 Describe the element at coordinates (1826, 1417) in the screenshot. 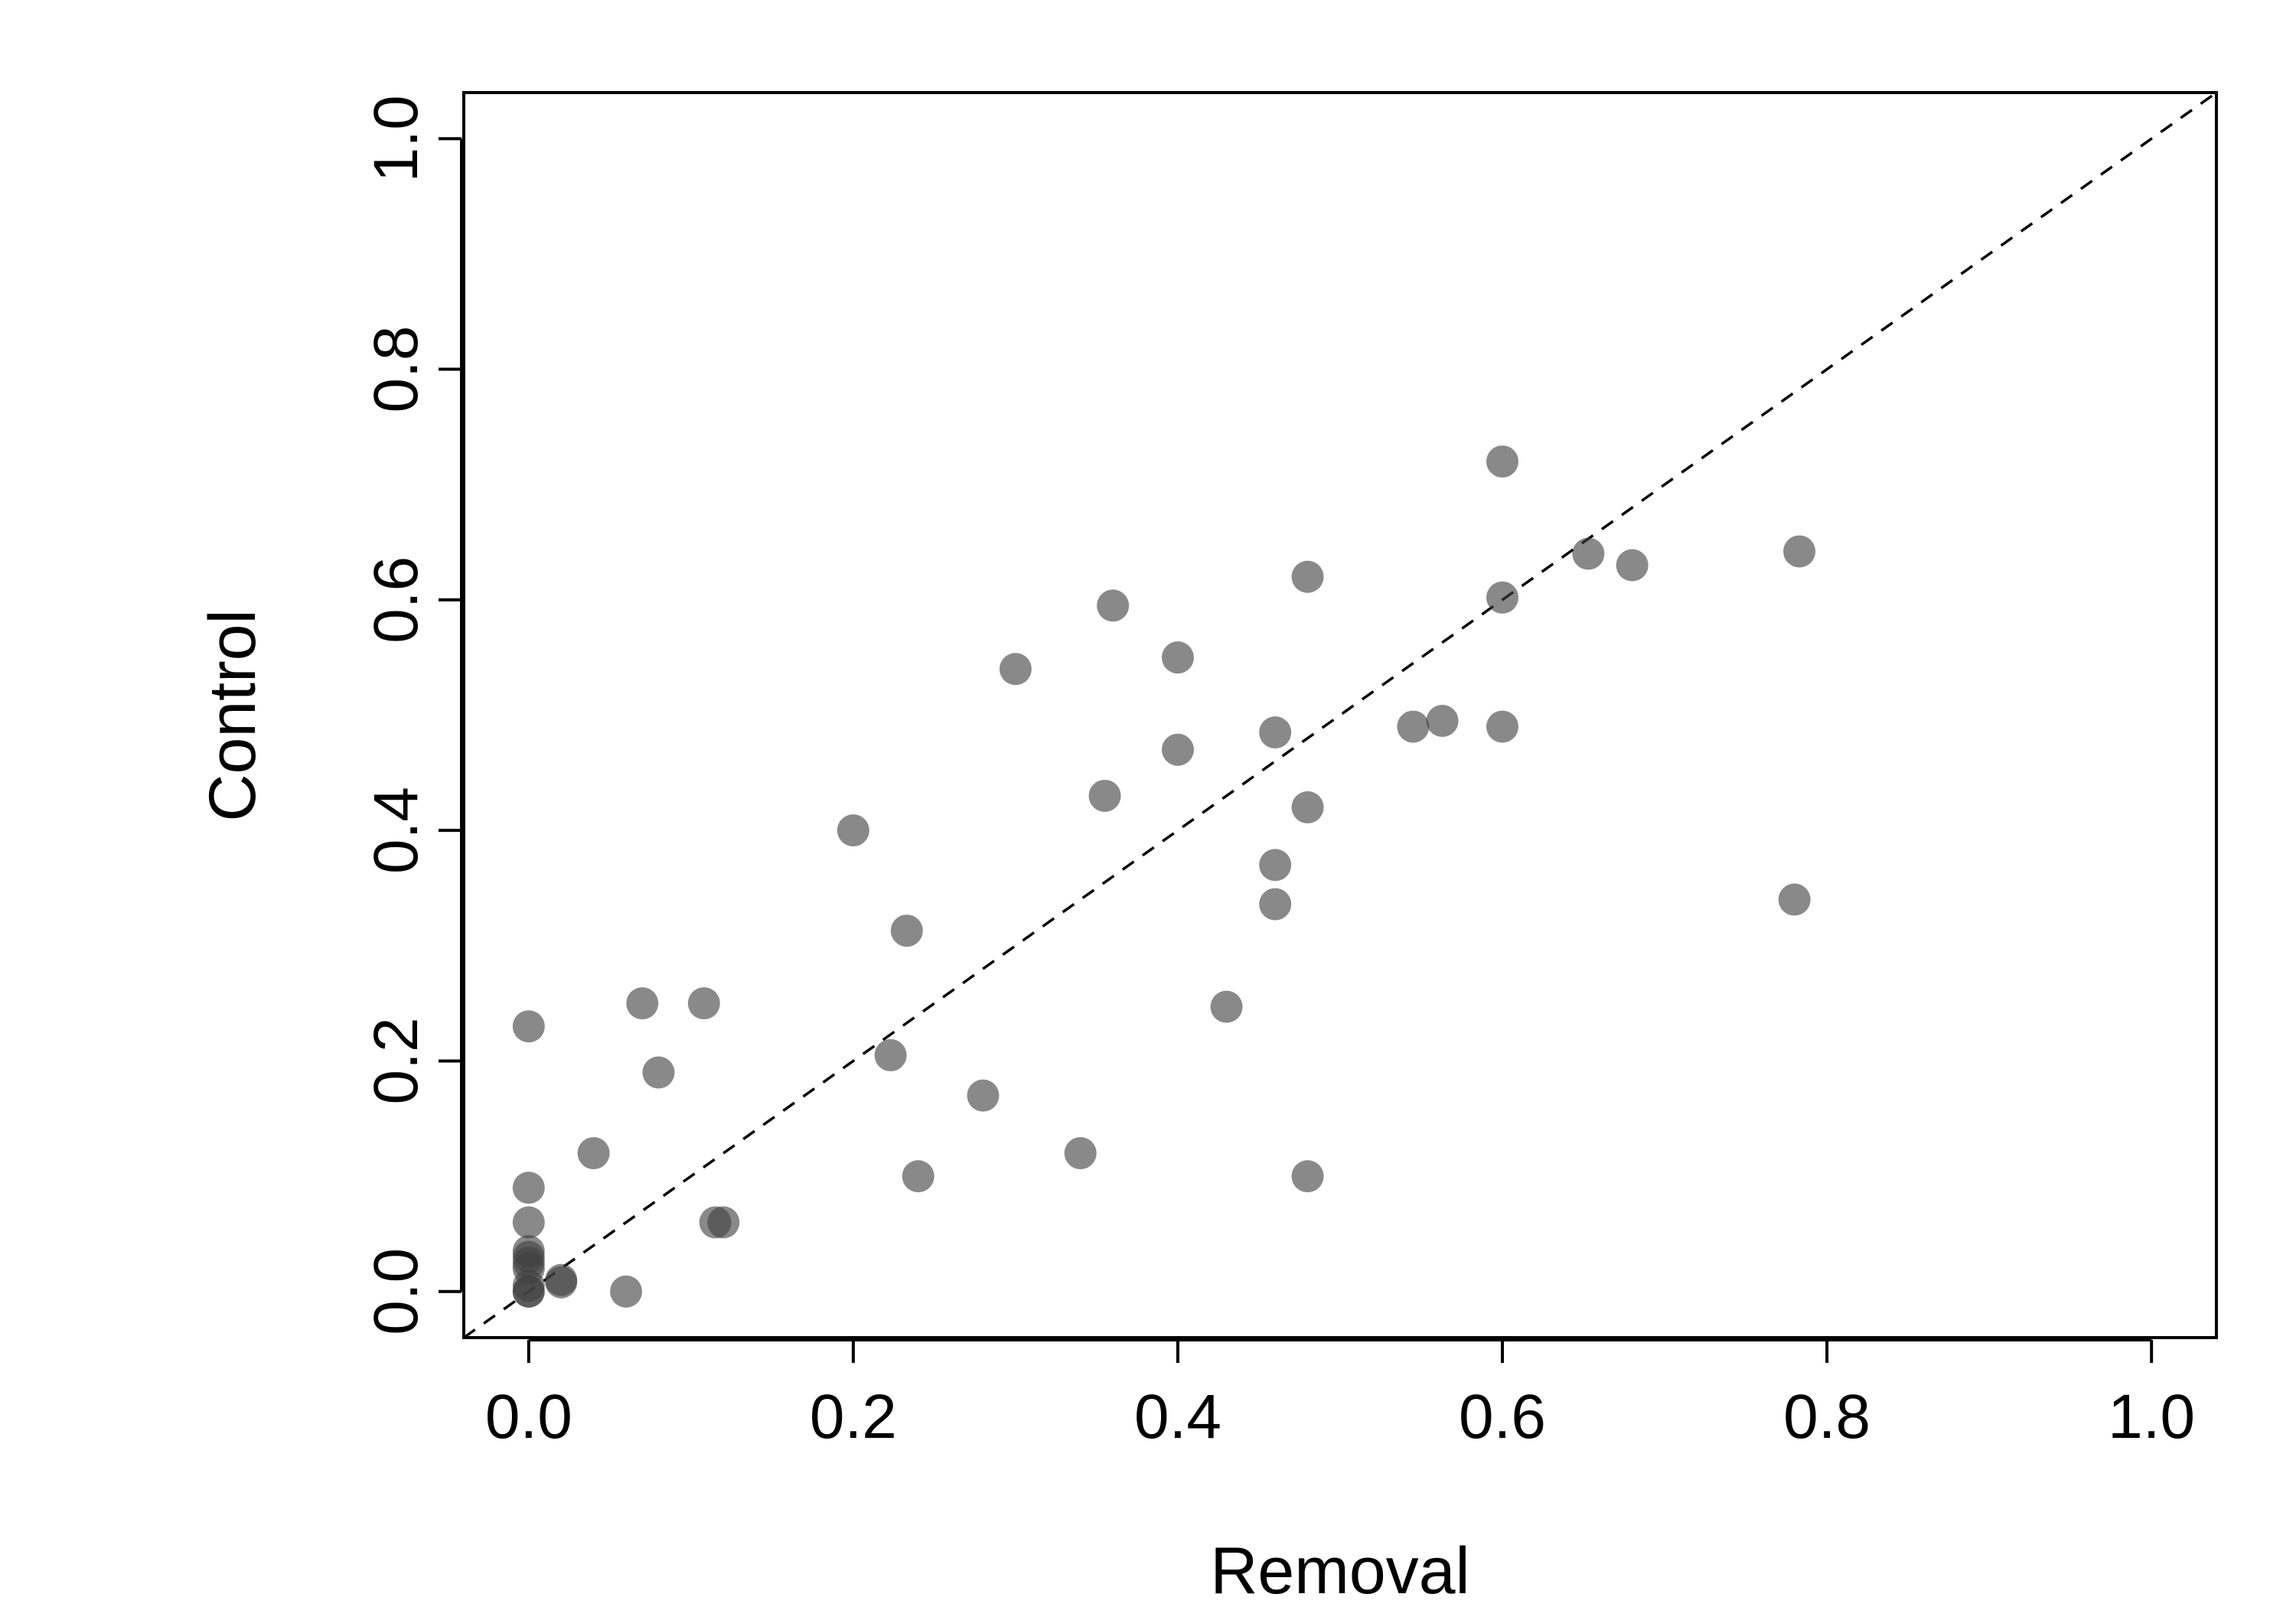

I see `x-tick-label: 0.8` at that location.